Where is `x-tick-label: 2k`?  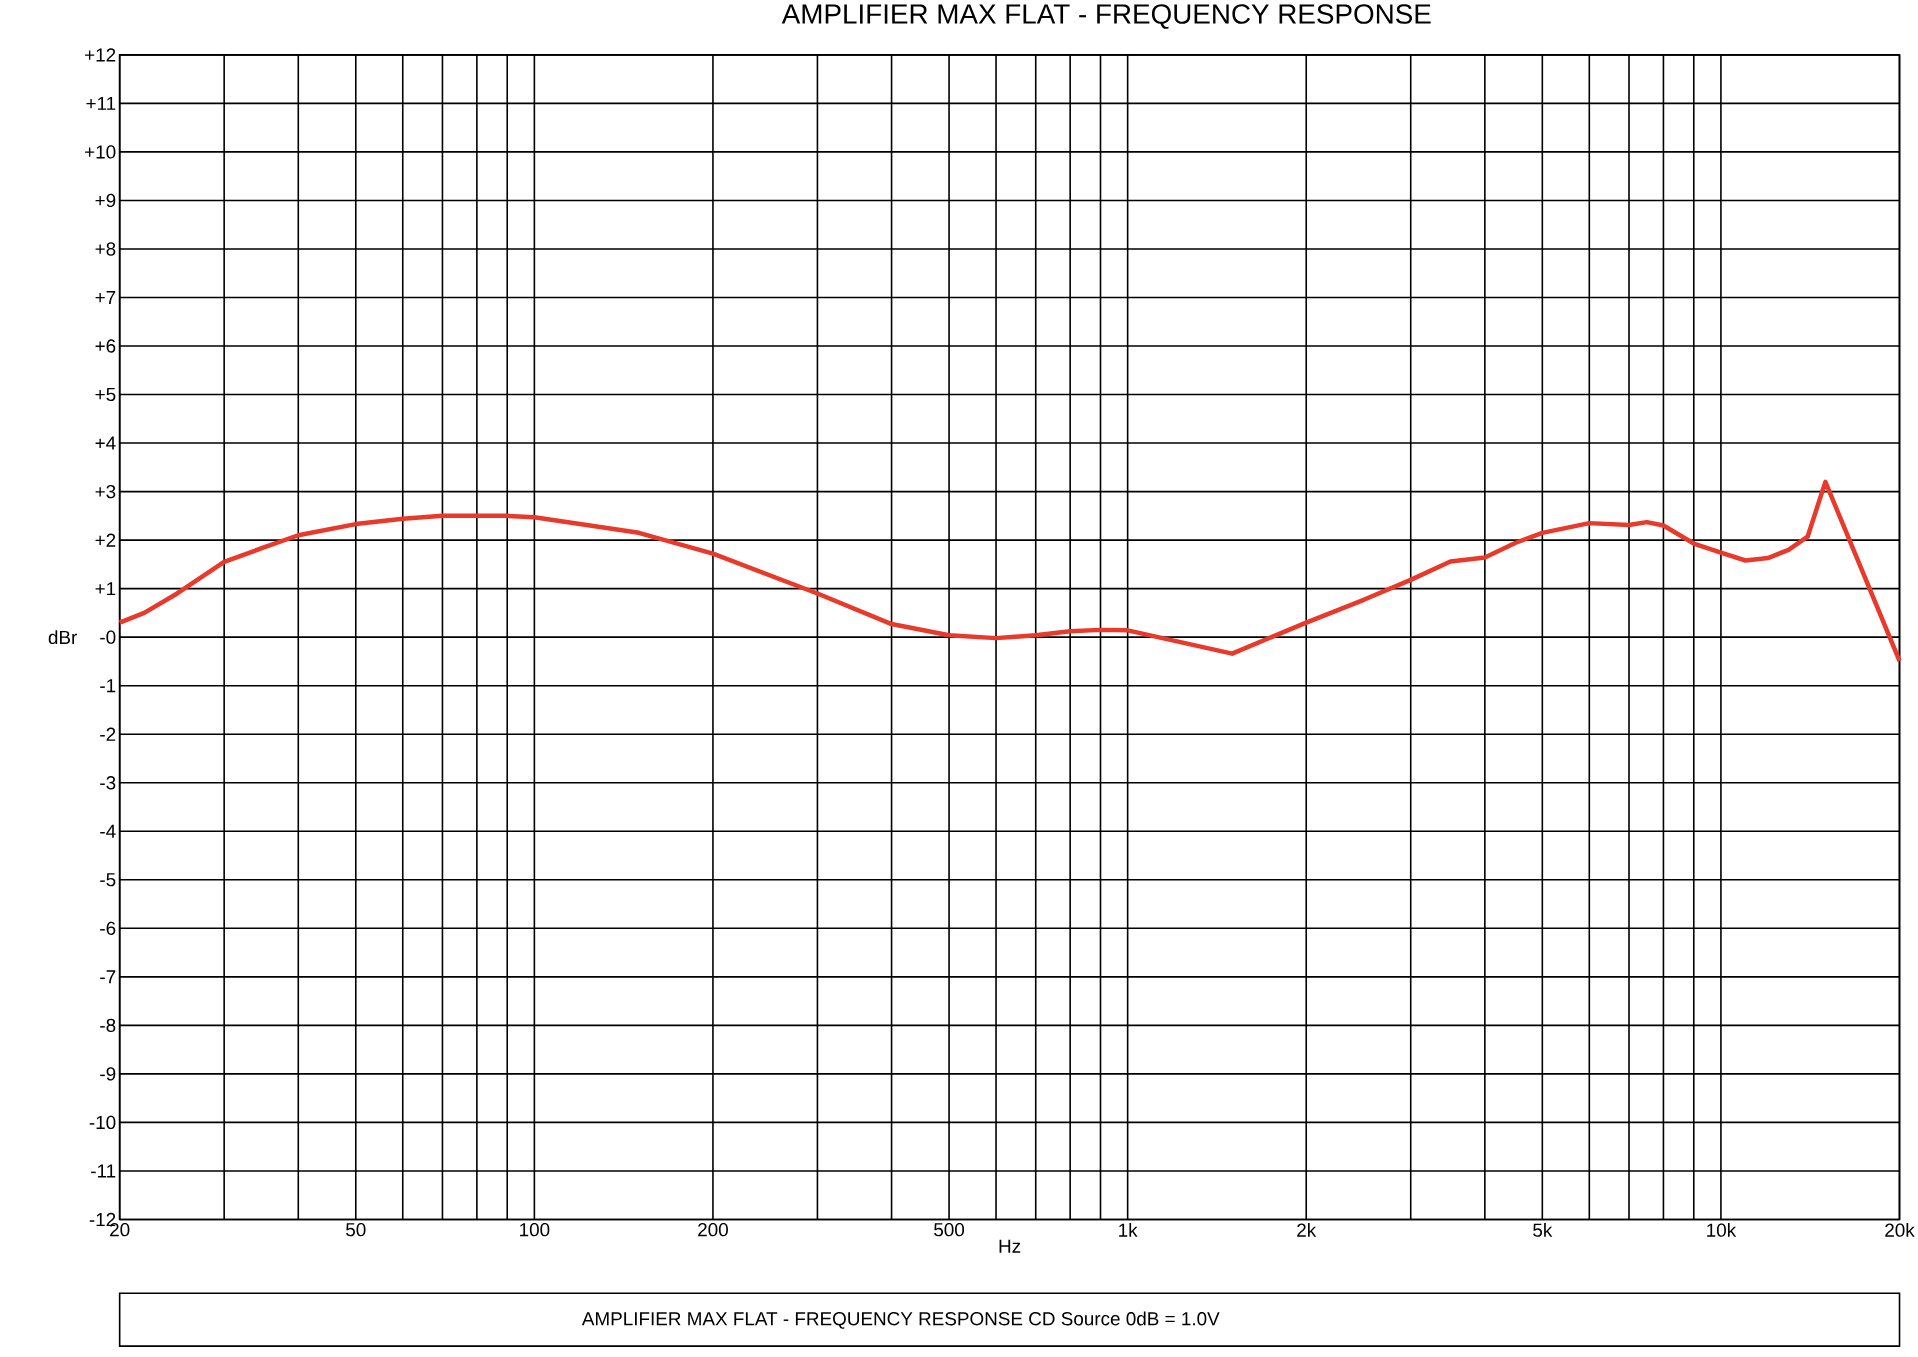 x-tick-label: 2k is located at coordinates (1307, 1229).